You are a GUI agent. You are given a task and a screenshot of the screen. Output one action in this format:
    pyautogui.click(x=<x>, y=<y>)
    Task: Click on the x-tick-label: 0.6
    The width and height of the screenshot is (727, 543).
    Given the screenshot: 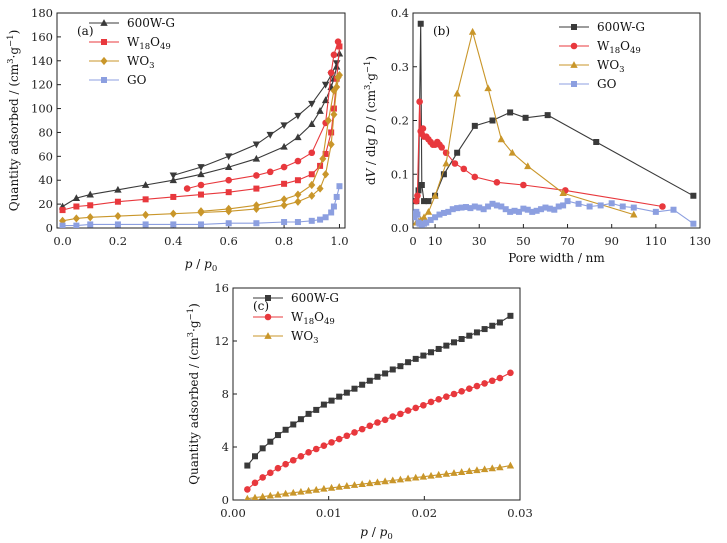 What is the action you would take?
    pyautogui.click(x=229, y=241)
    